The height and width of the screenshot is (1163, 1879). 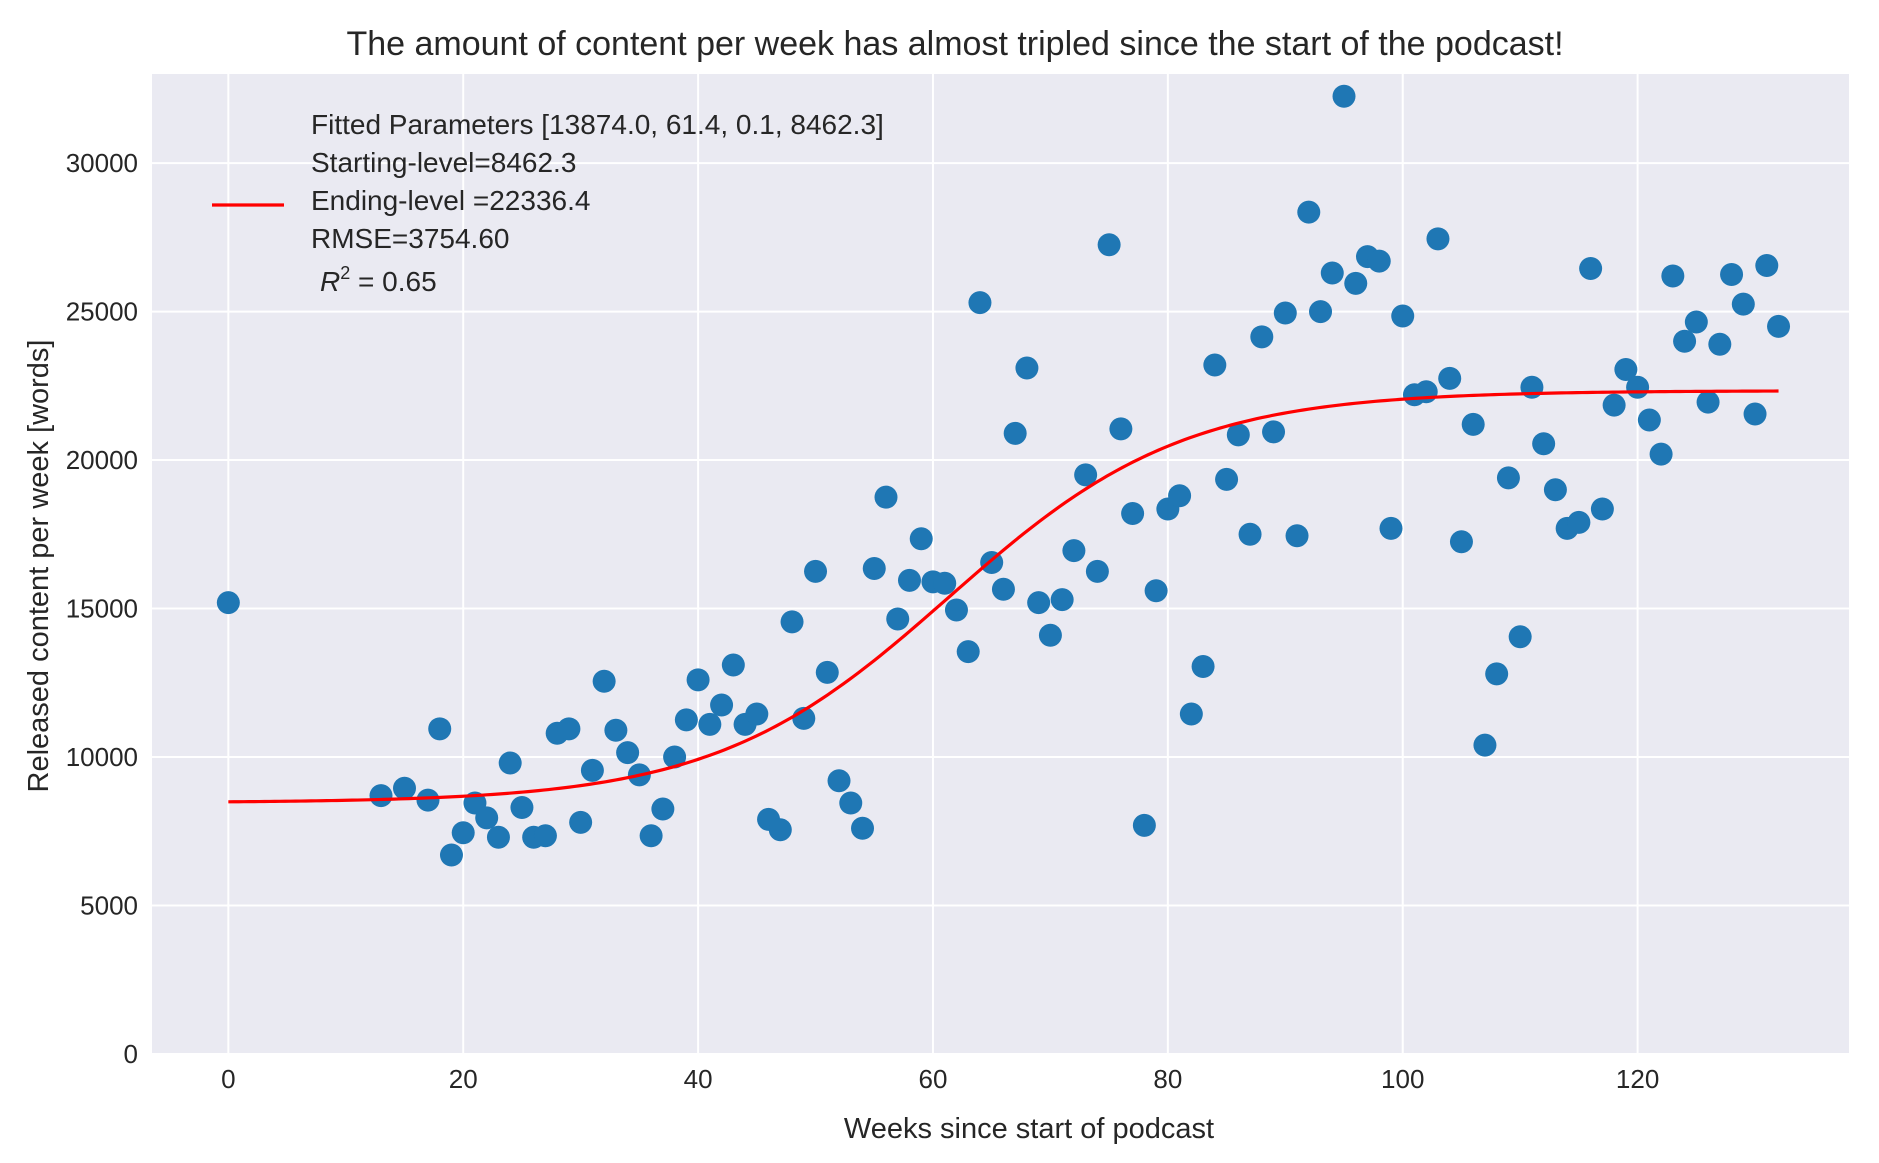 What do you see at coordinates (933, 1079) in the screenshot?
I see `x-tick-label: 60` at bounding box center [933, 1079].